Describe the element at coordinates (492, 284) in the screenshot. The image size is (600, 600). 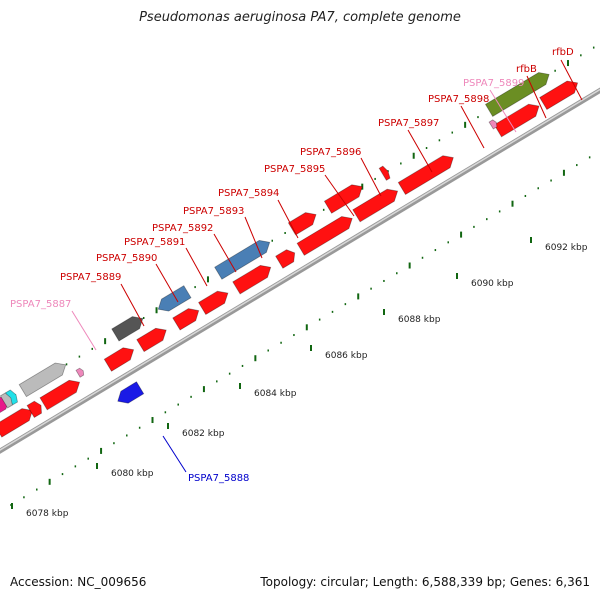
I see `scale-label-6: 6090 kbp` at that location.